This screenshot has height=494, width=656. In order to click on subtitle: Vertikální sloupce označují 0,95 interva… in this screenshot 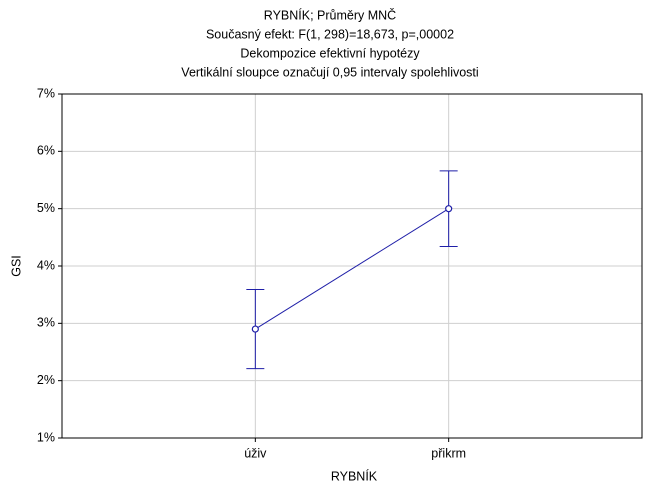, I will do `click(329, 72)`.